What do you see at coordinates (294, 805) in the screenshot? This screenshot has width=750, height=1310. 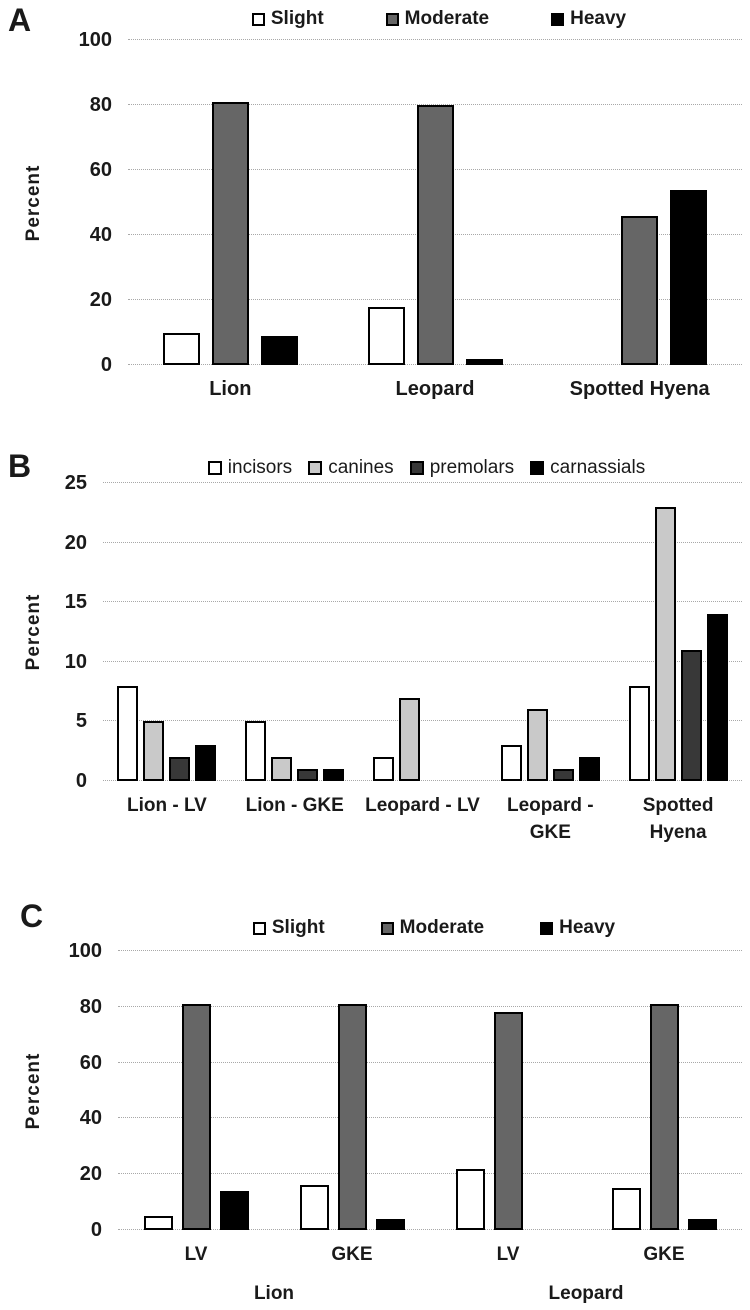 I see `x-label-Lion - GKE: Lion - GKE` at bounding box center [294, 805].